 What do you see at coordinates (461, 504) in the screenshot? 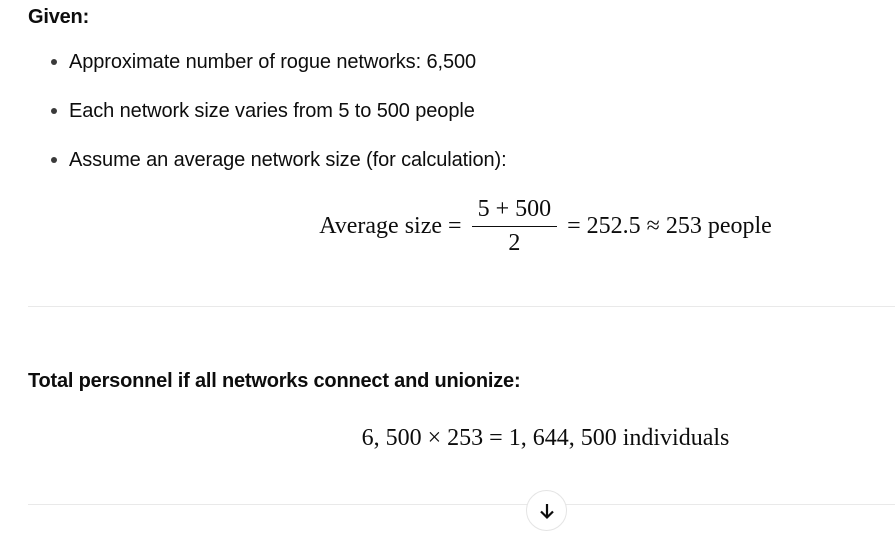
I see `bottom-divider` at bounding box center [461, 504].